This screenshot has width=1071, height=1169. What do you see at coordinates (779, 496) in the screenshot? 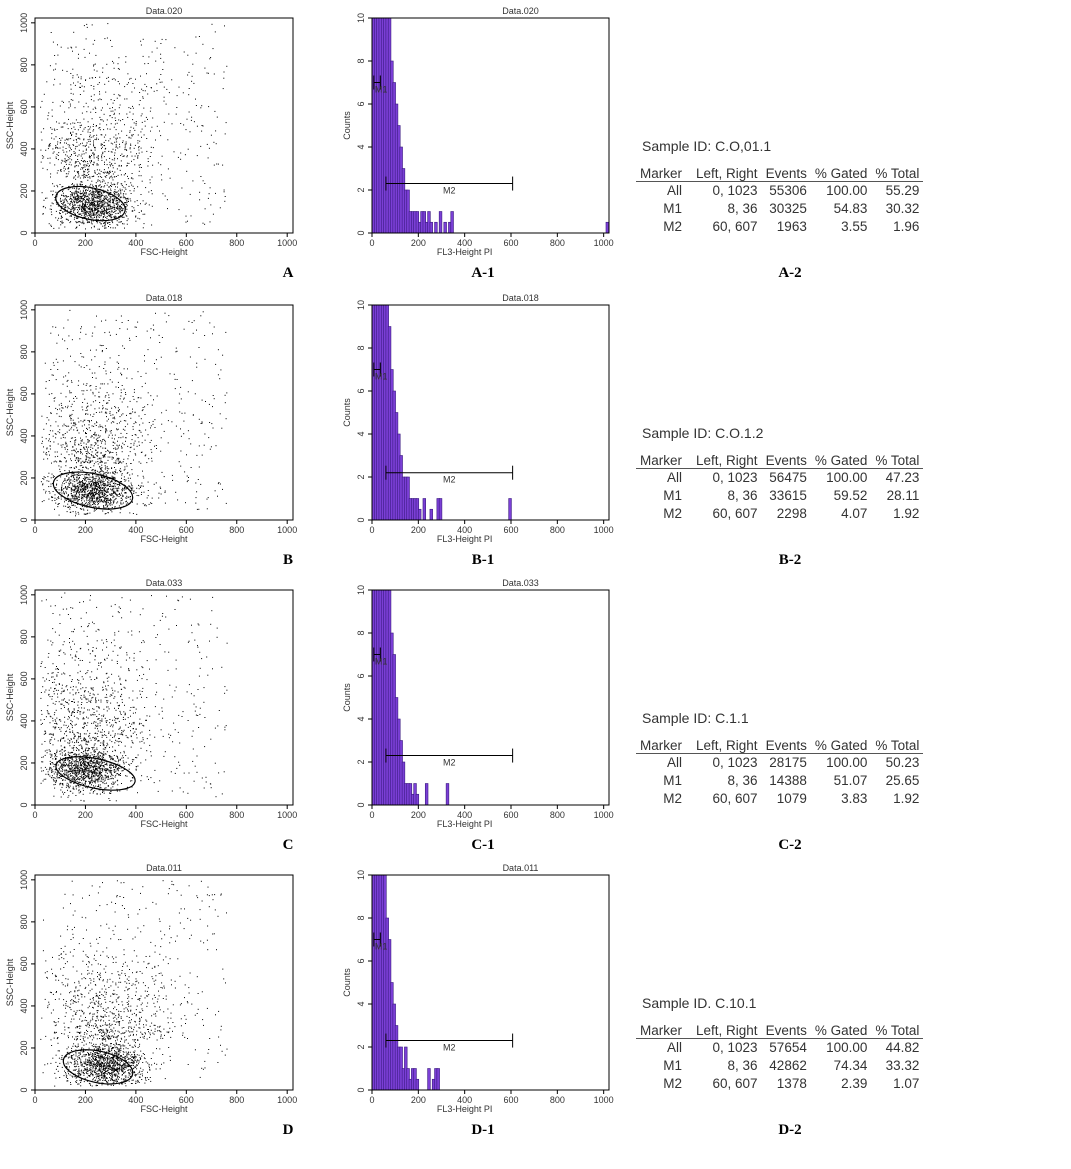
I see `table-row: M1 8, 36 33615 59.52 28.11` at bounding box center [779, 496].